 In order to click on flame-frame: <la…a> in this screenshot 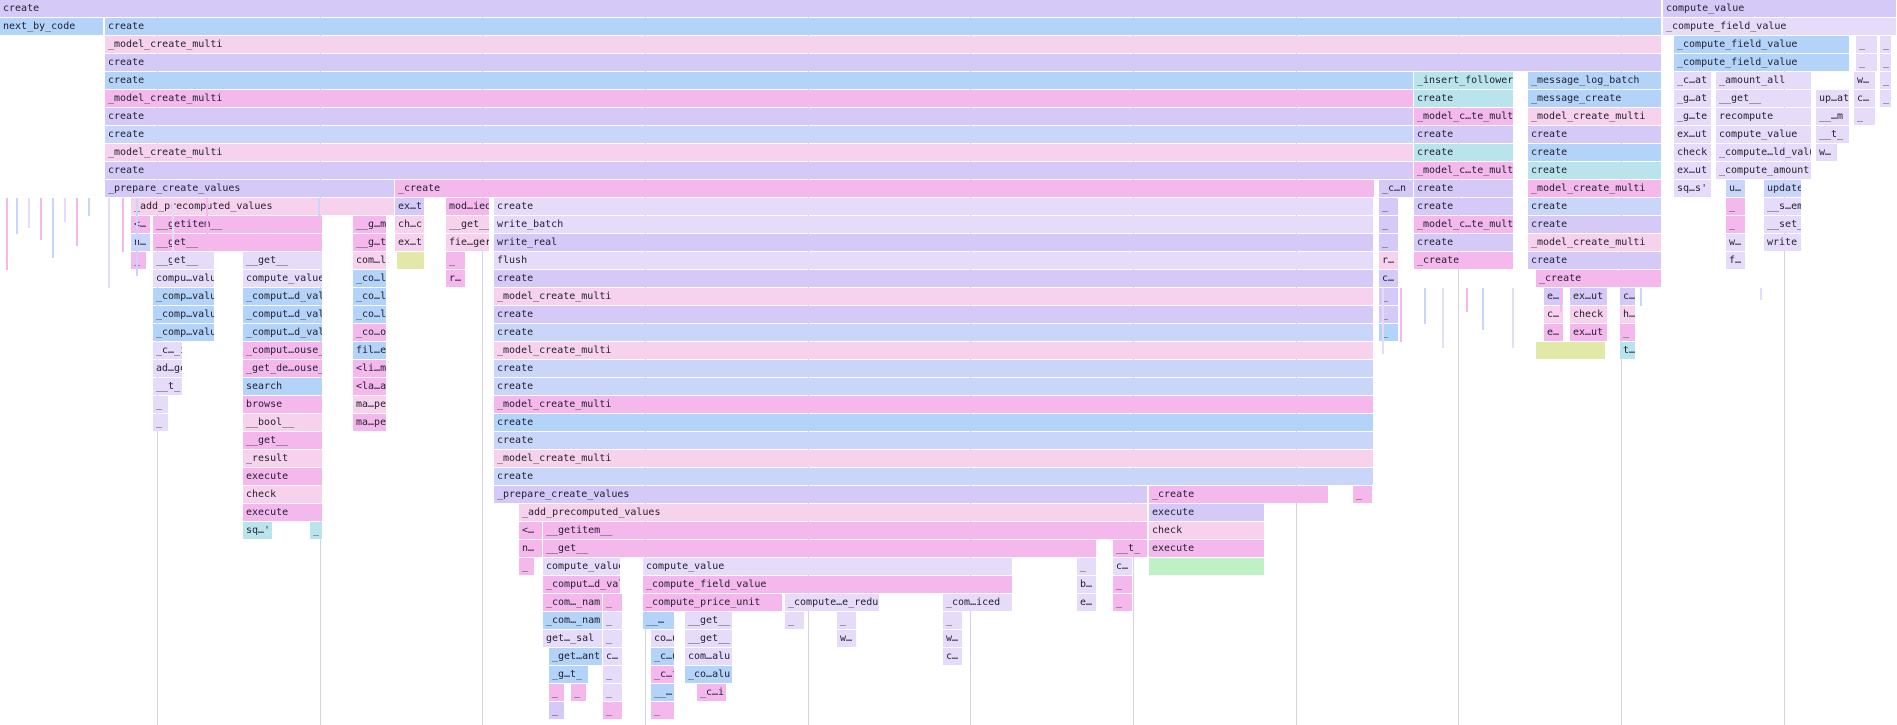, I will do `click(370, 386)`.